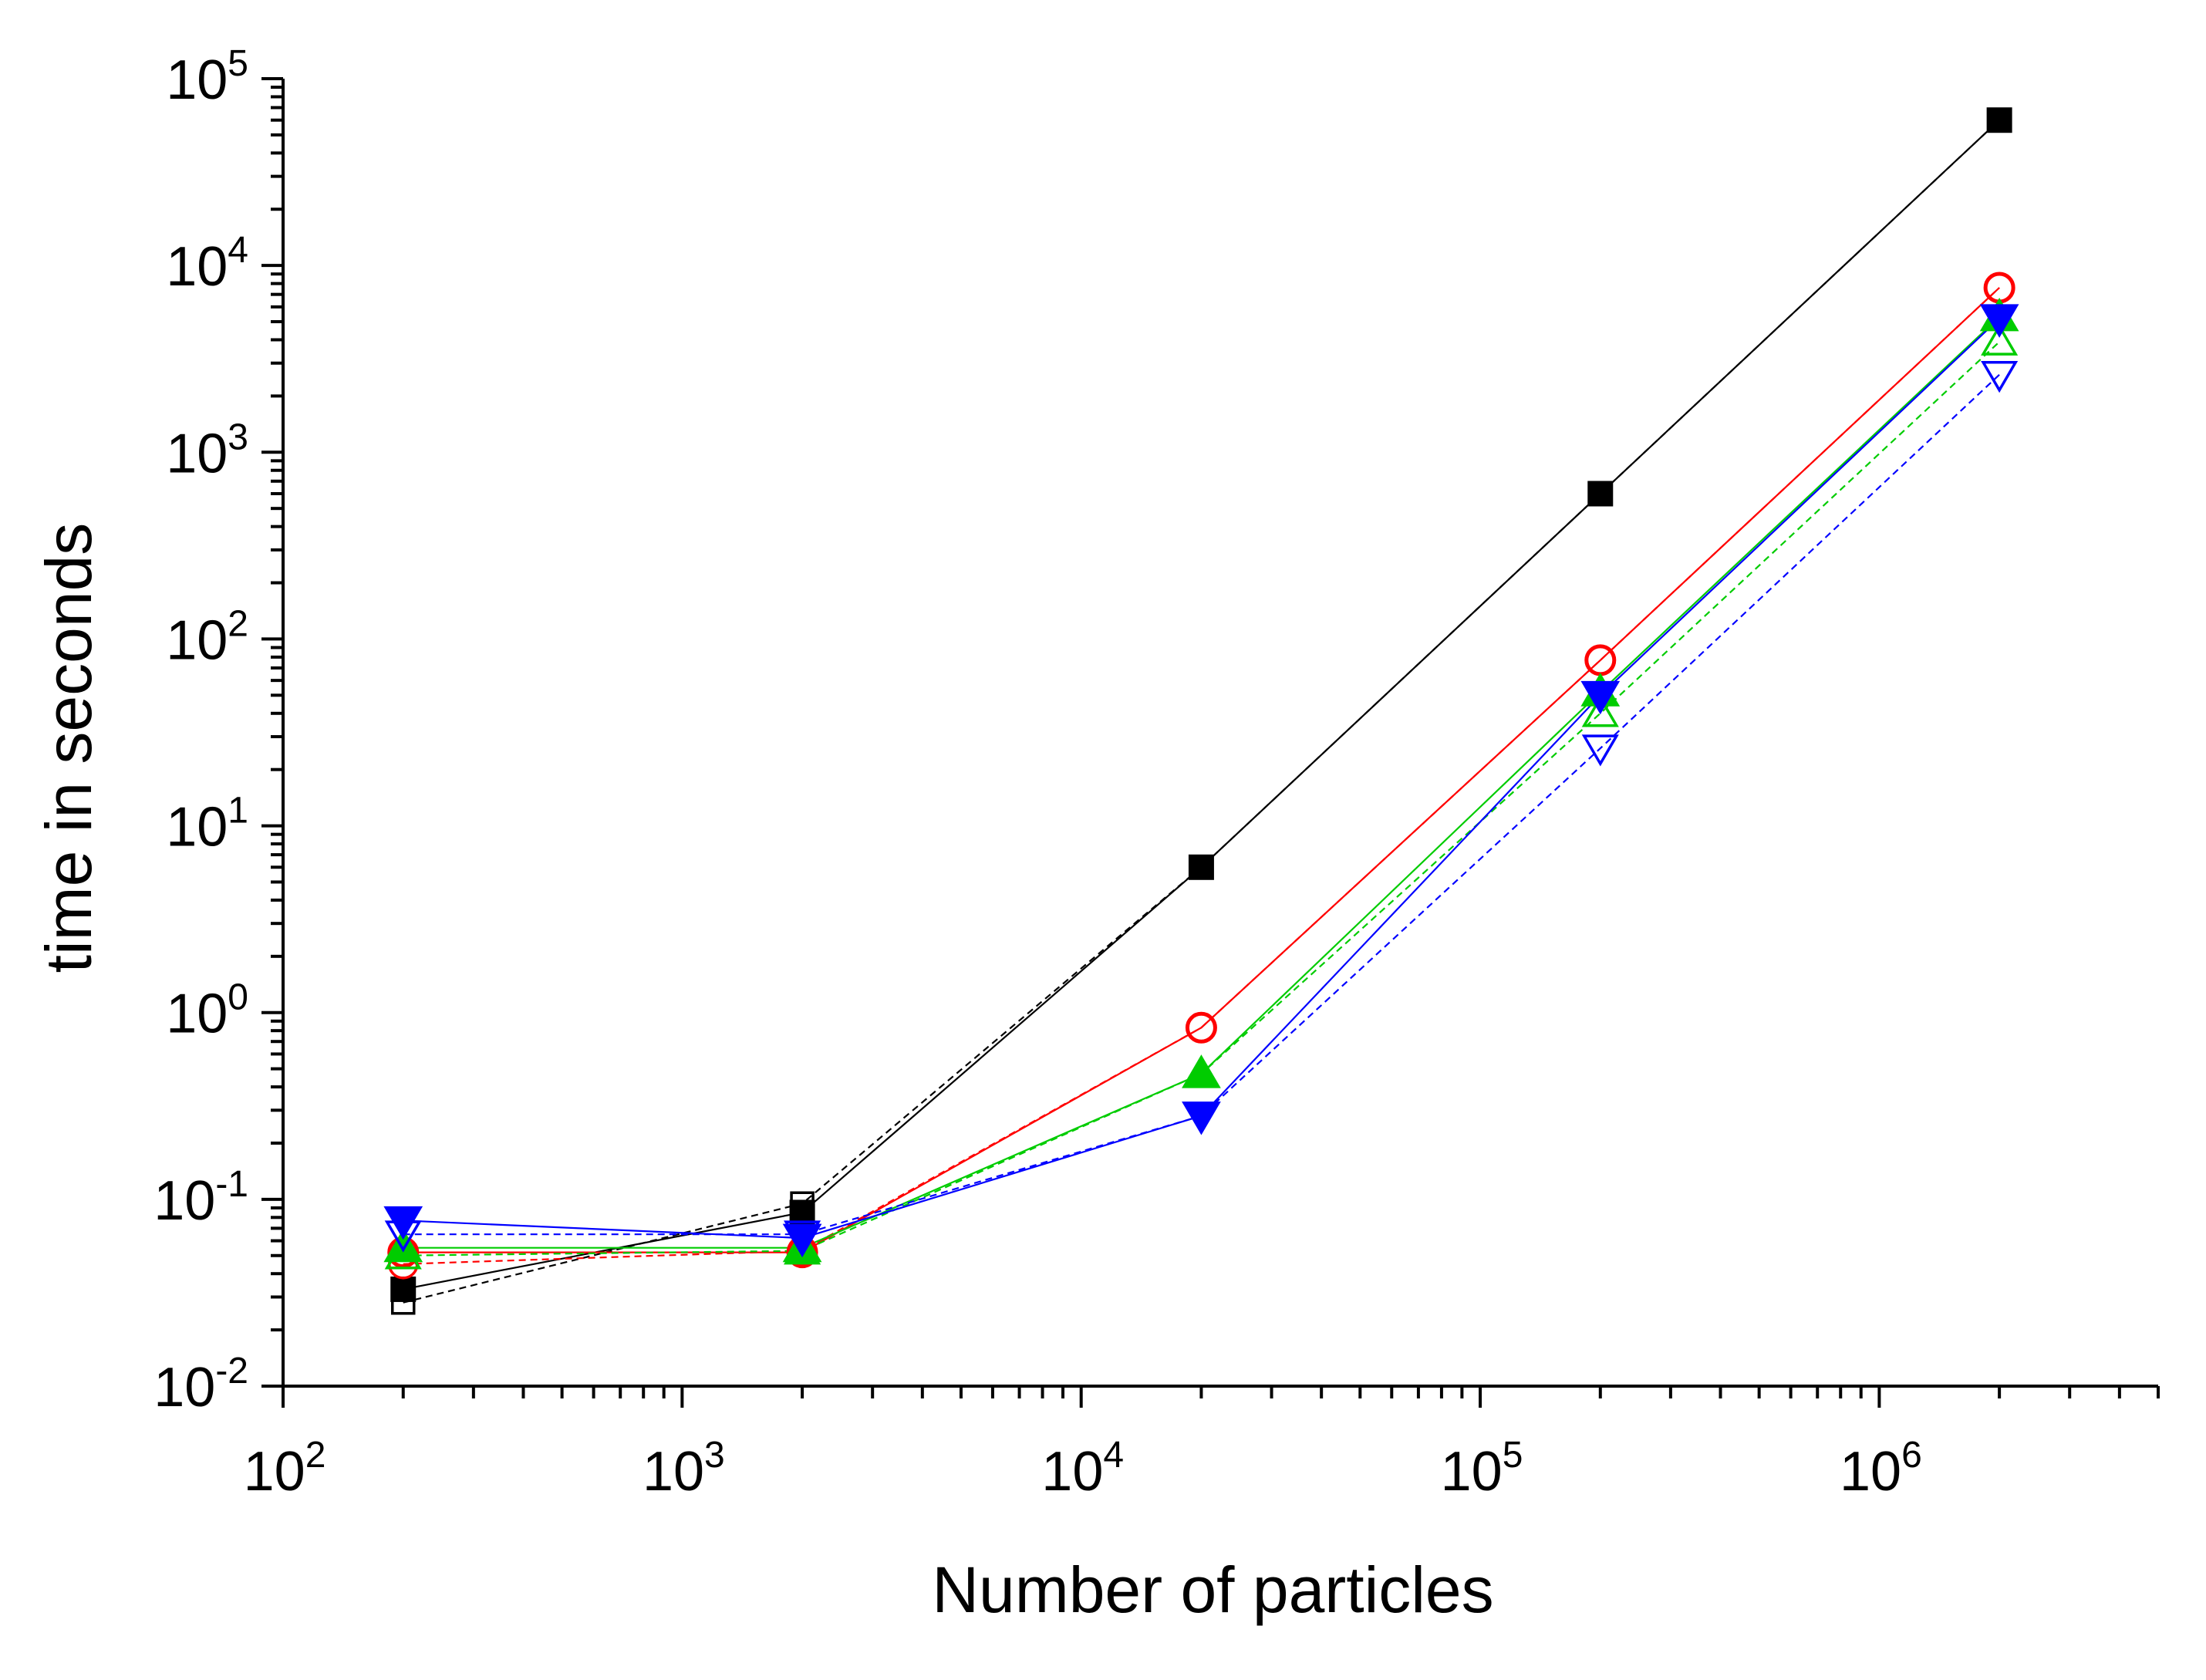  I want to click on x-tick-label: 10³, so click(684, 1469).